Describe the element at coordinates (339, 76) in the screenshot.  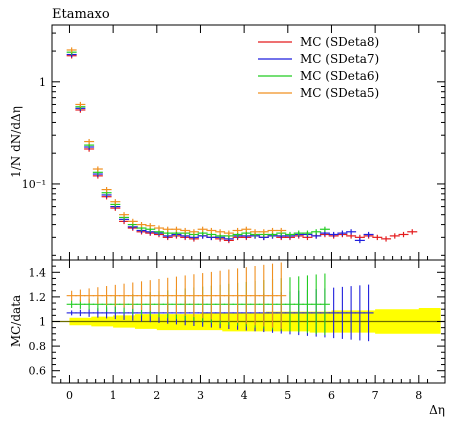
I see `legend-label: MC (SDeta6)` at that location.